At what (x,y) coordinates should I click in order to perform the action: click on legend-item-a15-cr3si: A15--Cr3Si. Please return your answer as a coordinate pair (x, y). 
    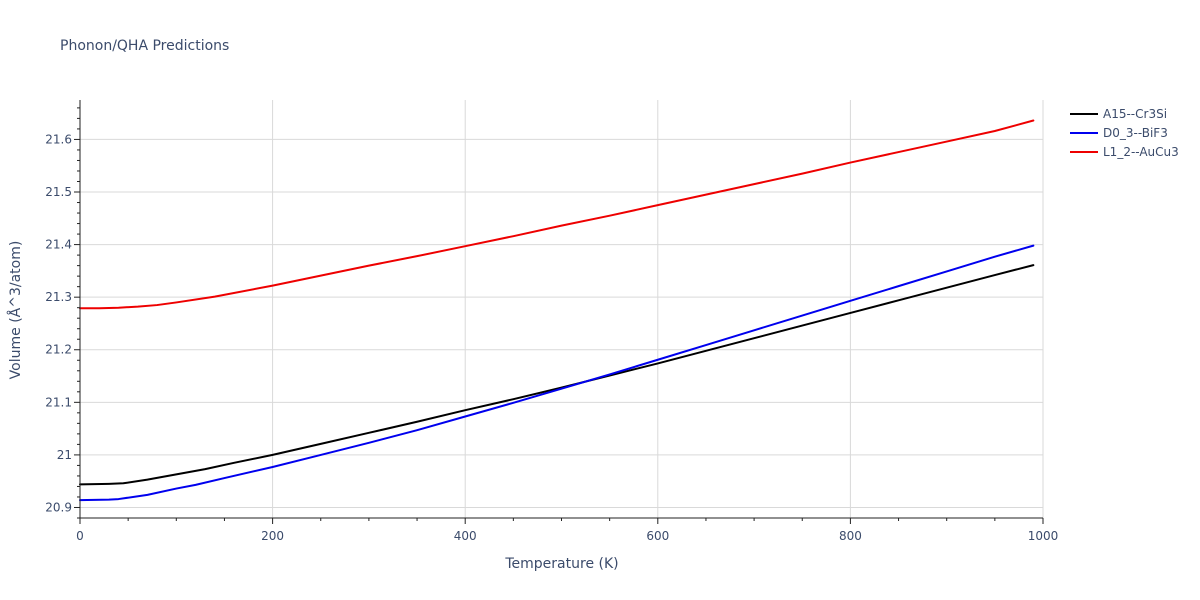
    Looking at the image, I should click on (1118, 114).